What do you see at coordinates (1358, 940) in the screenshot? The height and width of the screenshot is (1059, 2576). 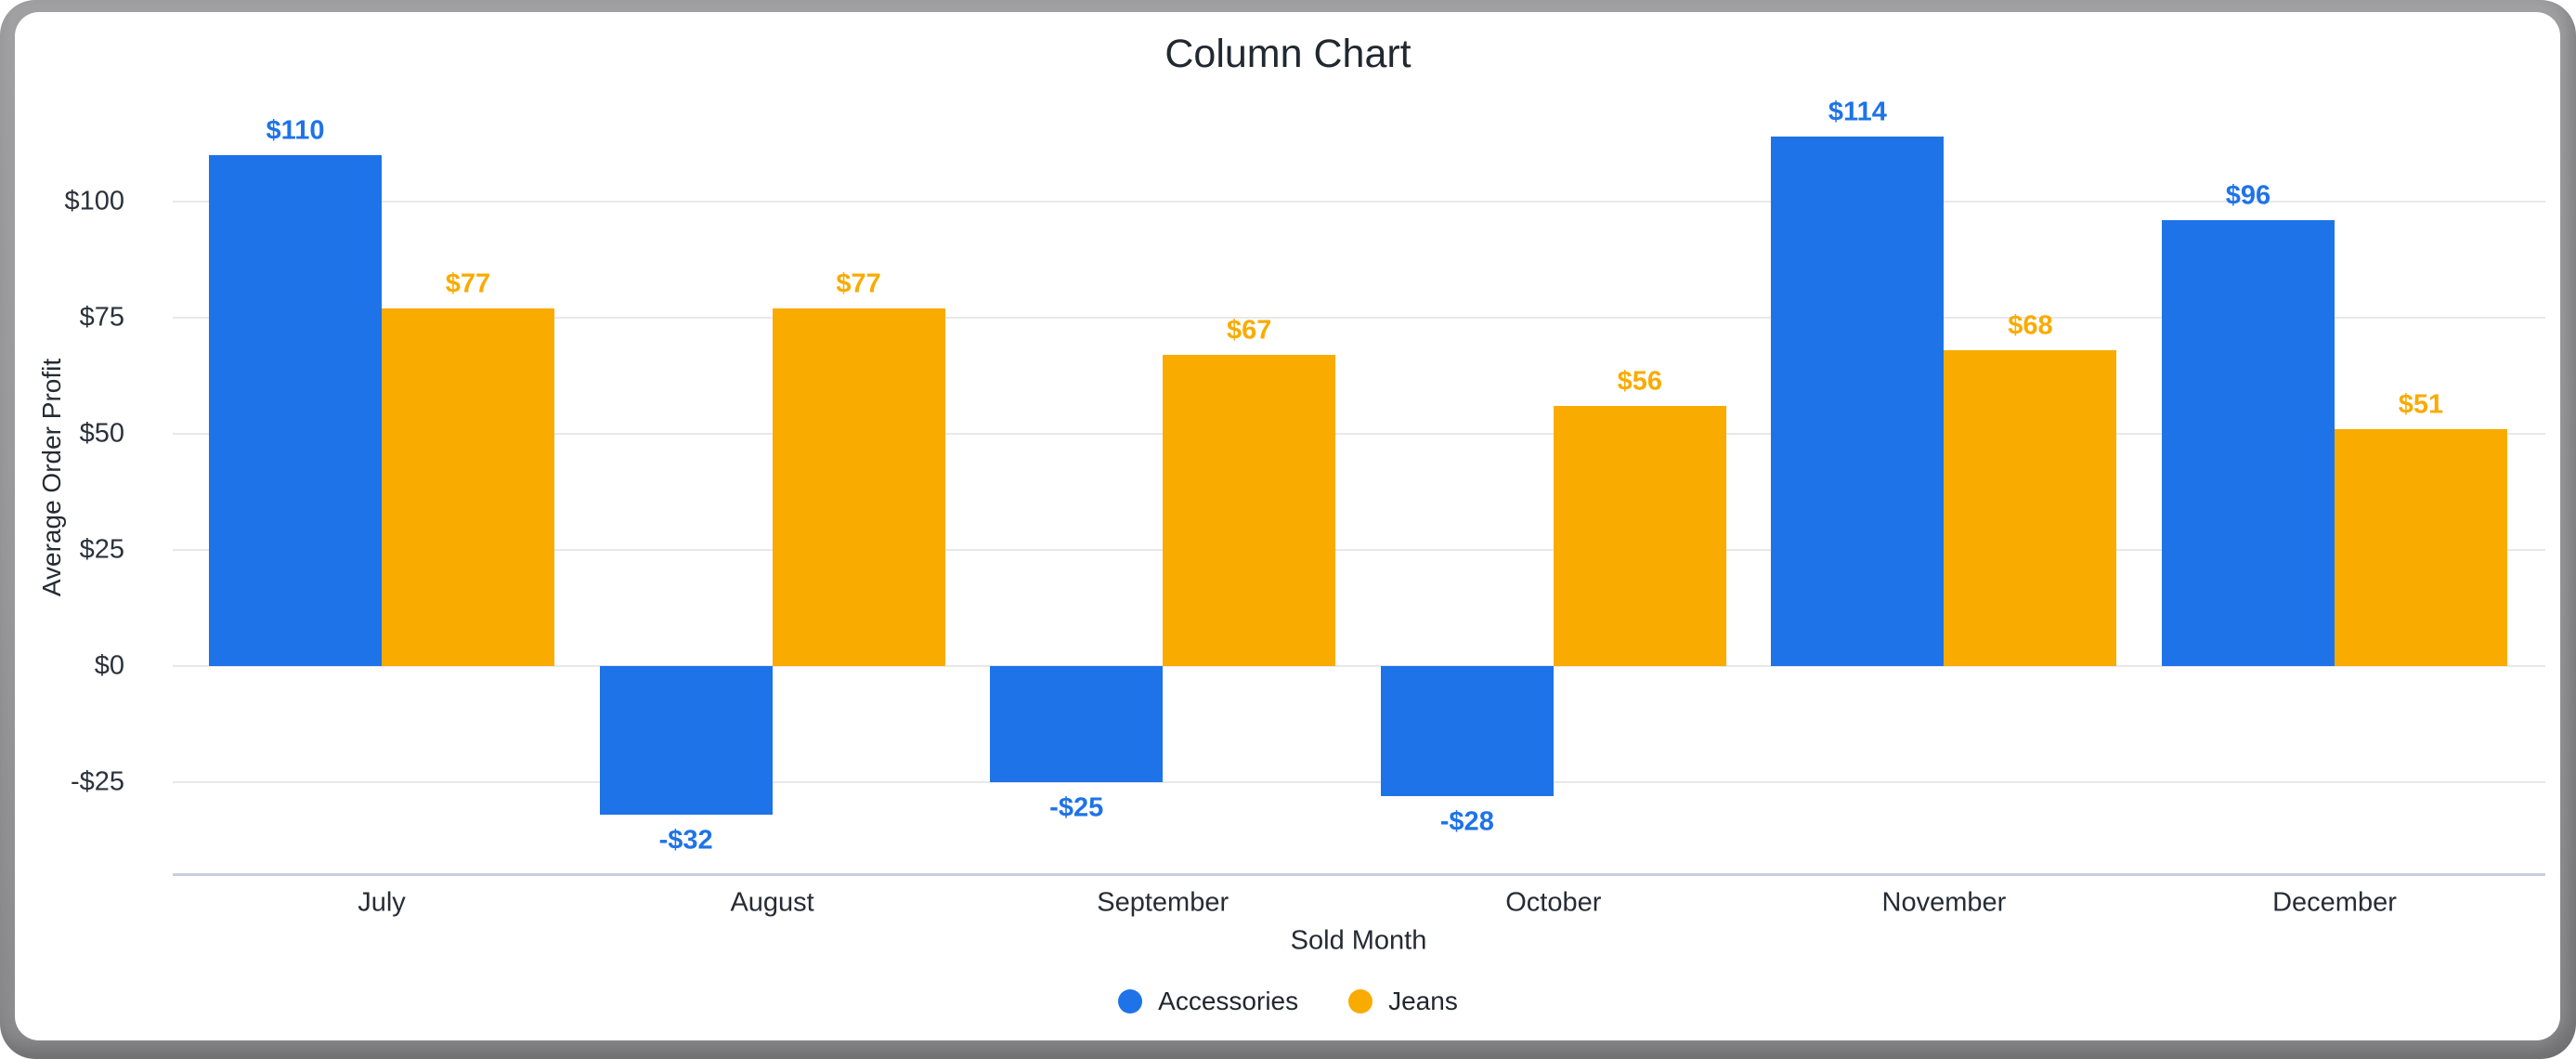 I see `x-axis-title: Sold Month` at bounding box center [1358, 940].